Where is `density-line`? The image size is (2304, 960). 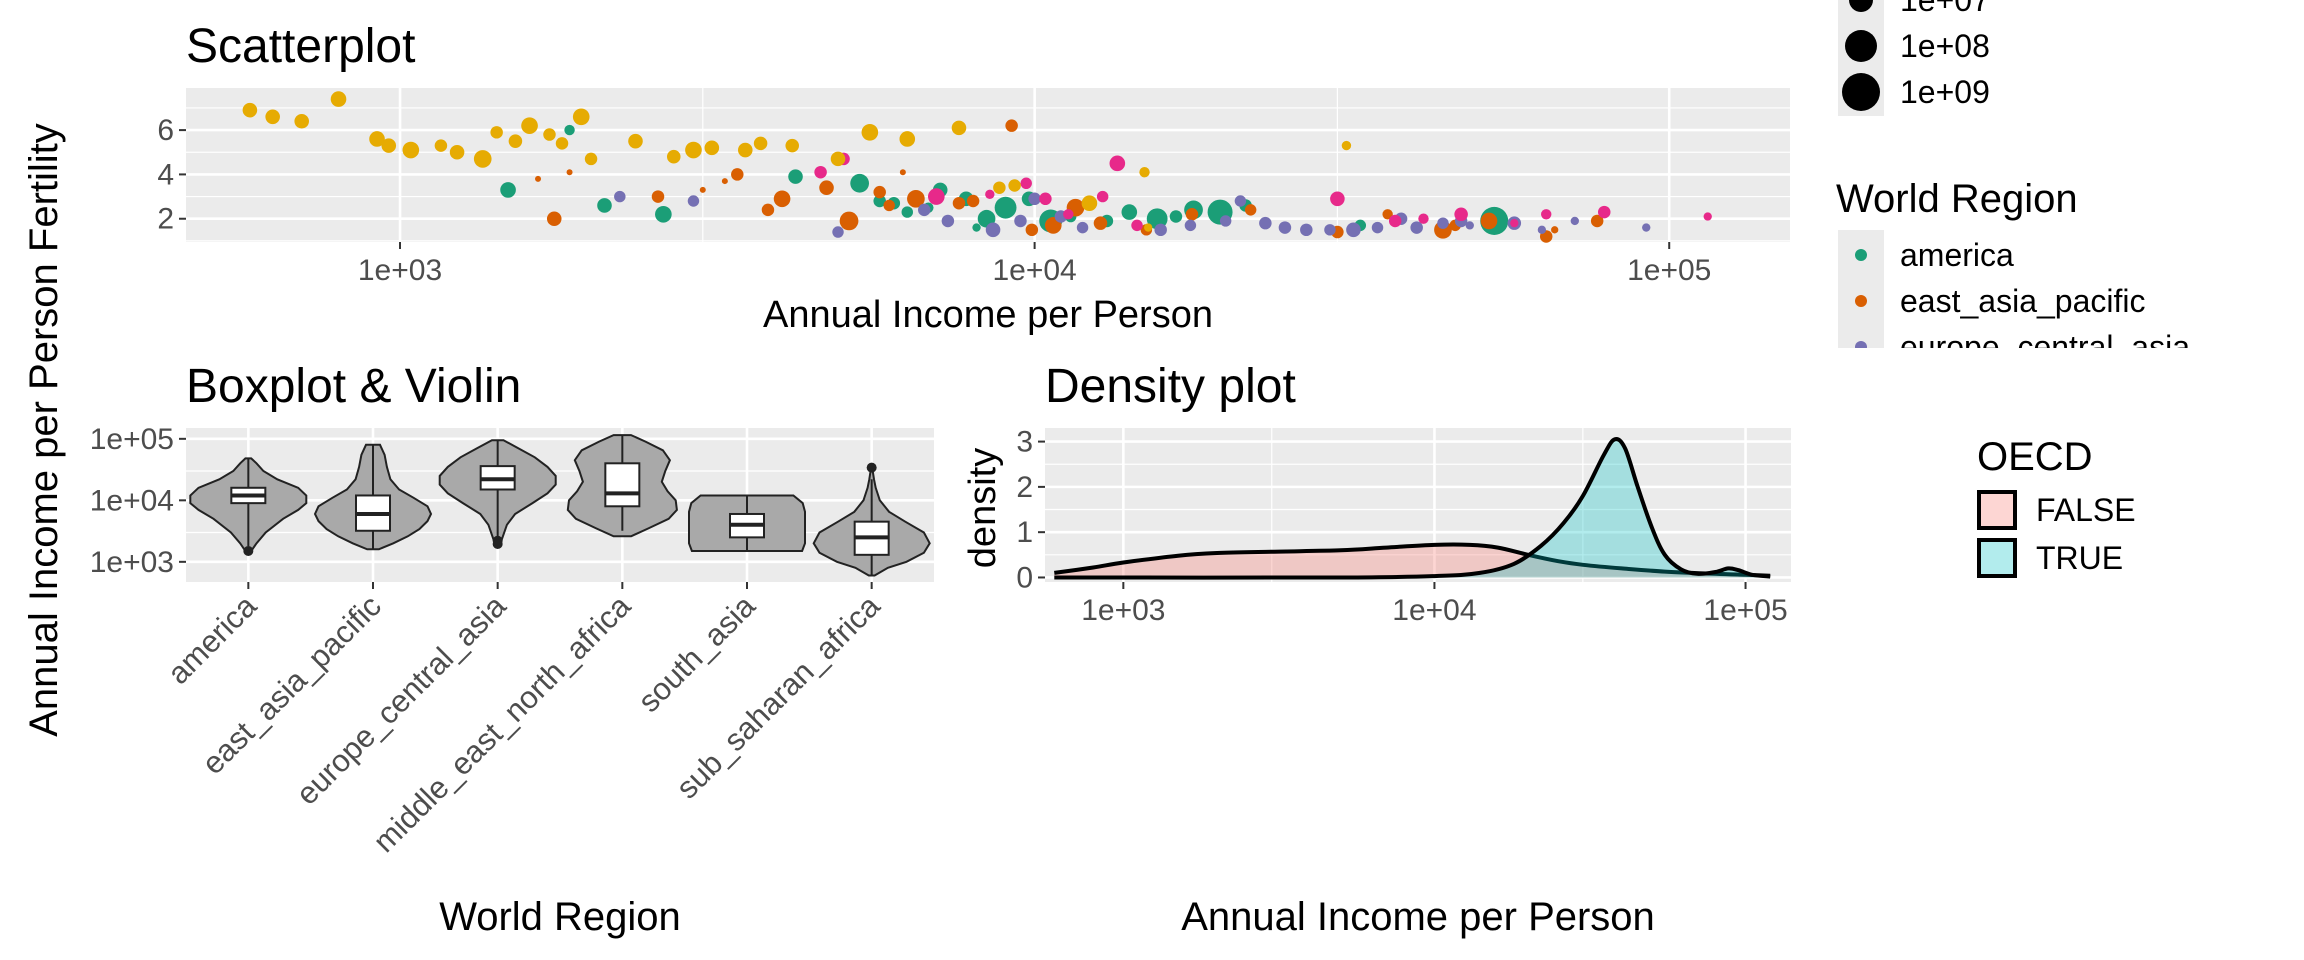
density-line is located at coordinates (1412, 508).